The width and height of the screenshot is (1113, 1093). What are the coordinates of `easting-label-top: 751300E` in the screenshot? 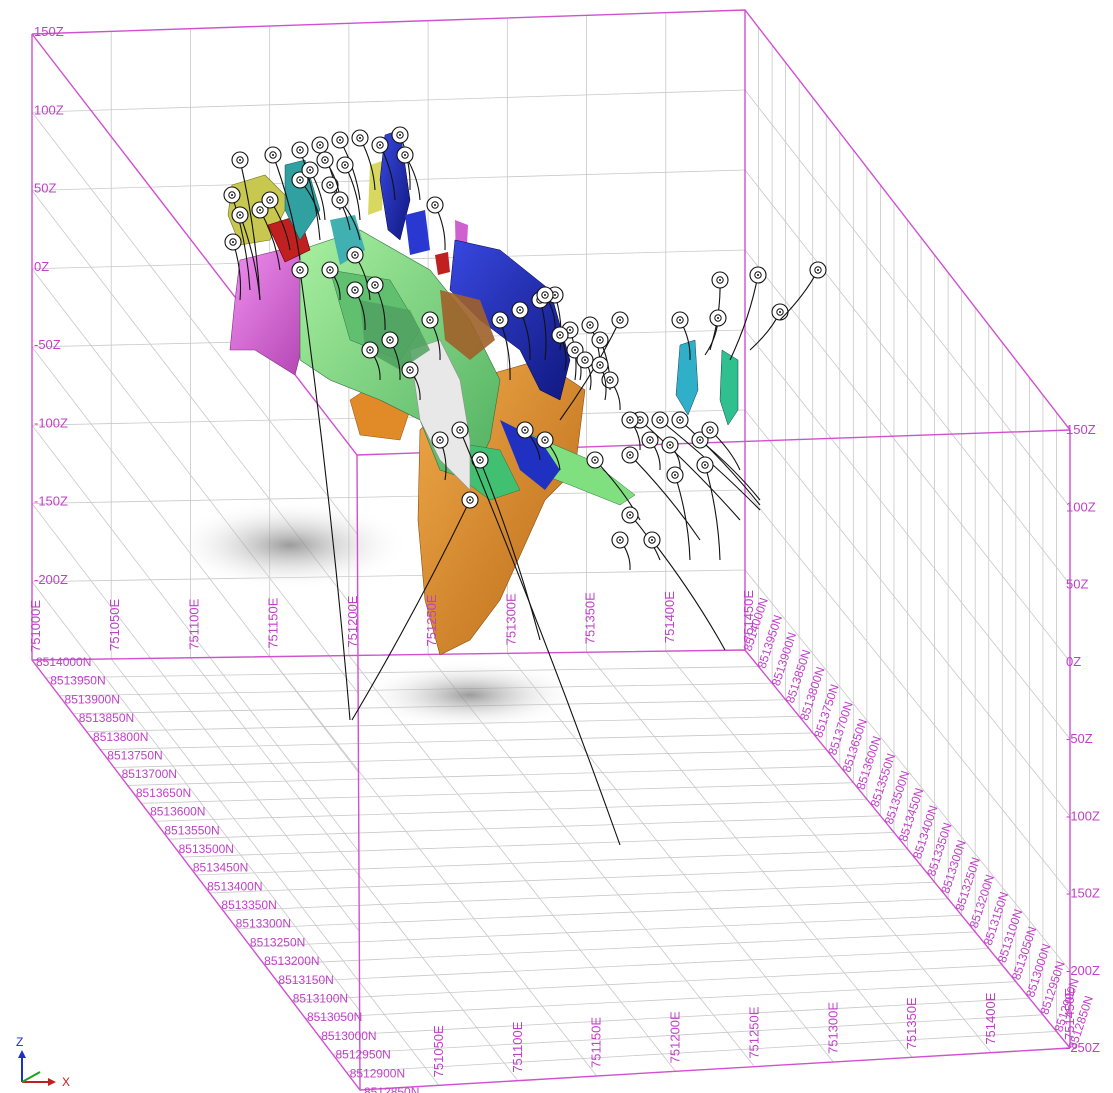 It's located at (510, 619).